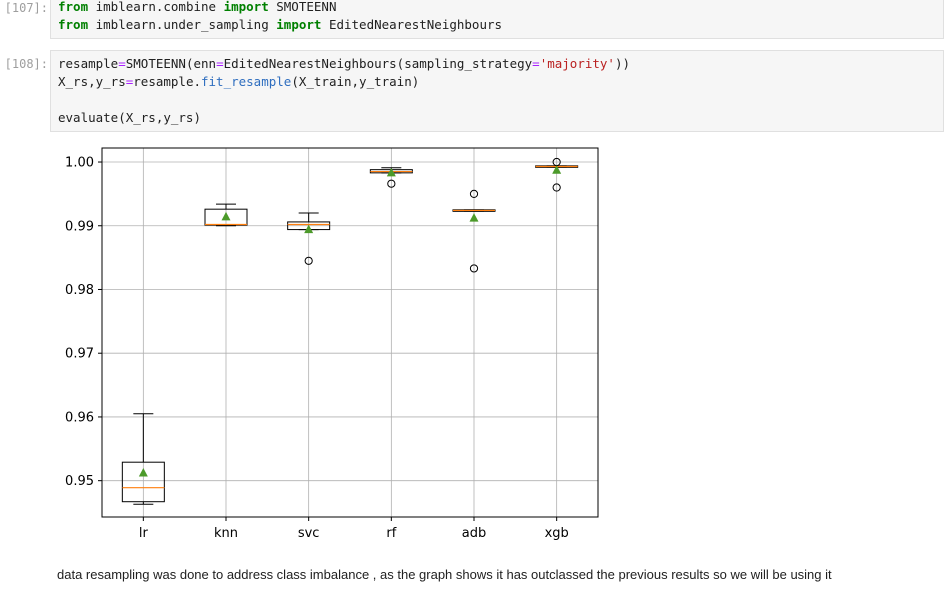 This screenshot has width=944, height=591. What do you see at coordinates (129, 117) in the screenshot?
I see `code-token: evaluate(X_rs,y_rs)` at bounding box center [129, 117].